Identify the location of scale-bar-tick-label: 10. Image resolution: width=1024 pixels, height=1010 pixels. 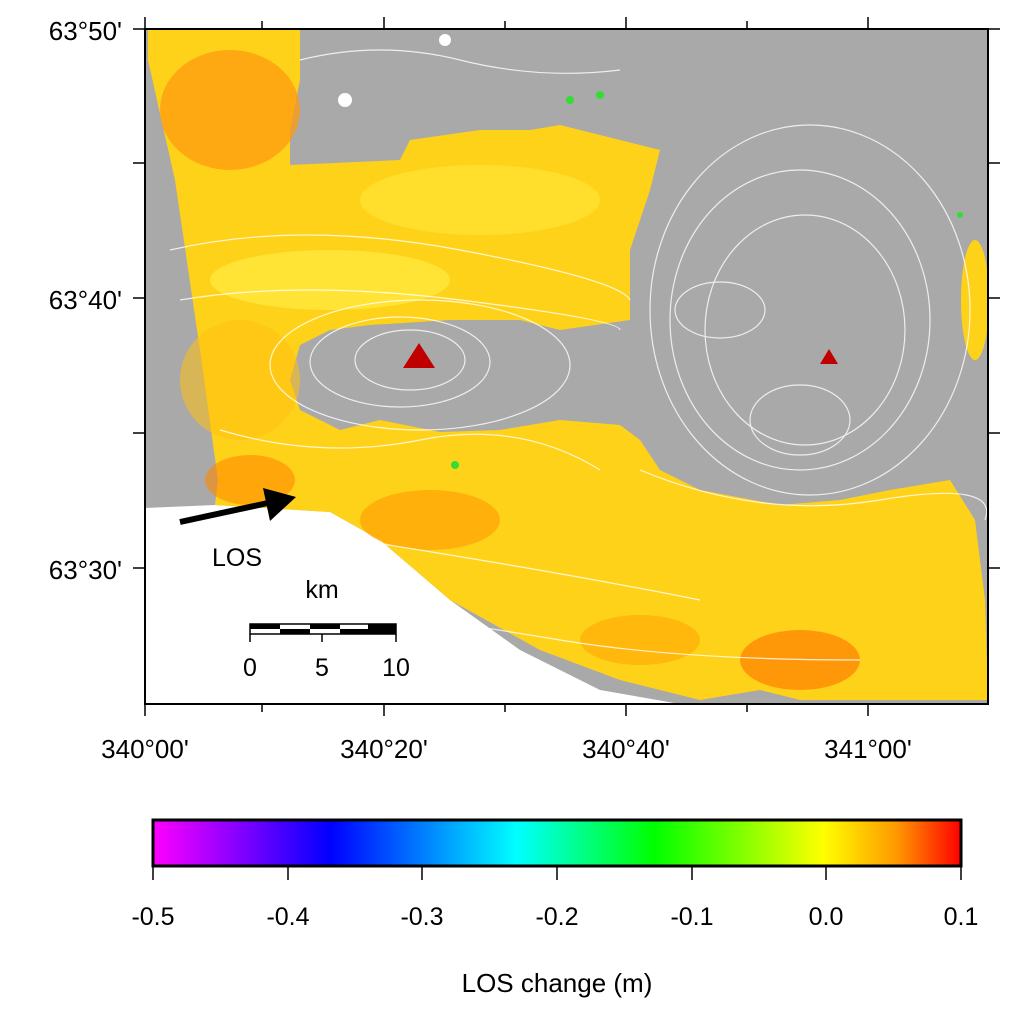
(396, 668).